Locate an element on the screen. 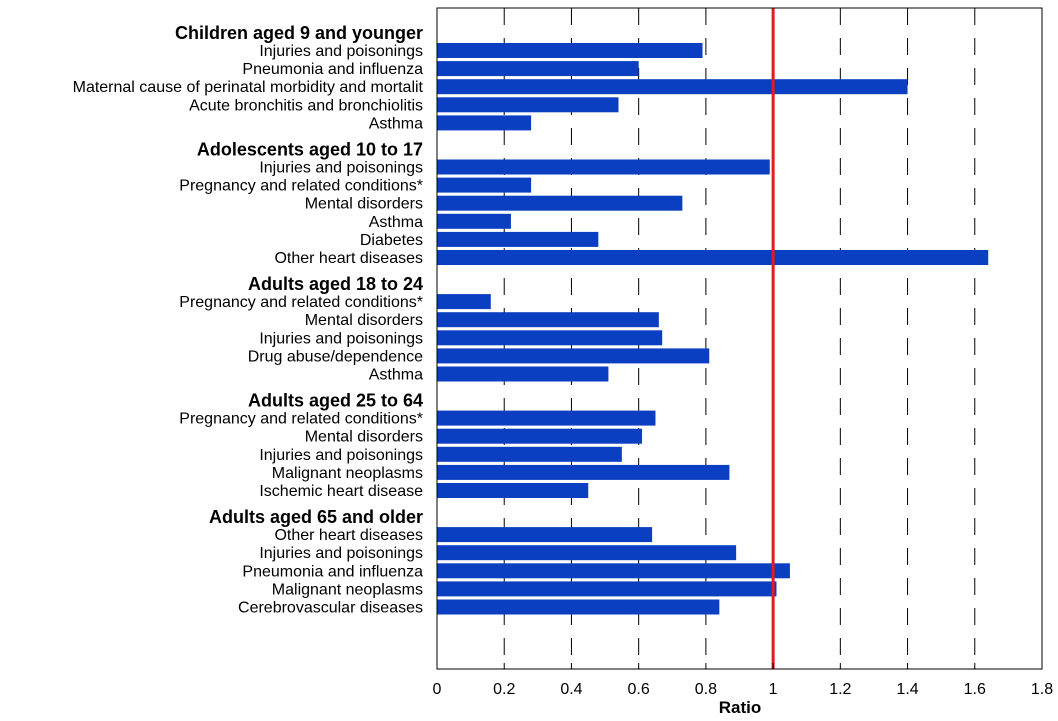 The height and width of the screenshot is (721, 1058). x-axis-title: Ratio is located at coordinates (740, 707).